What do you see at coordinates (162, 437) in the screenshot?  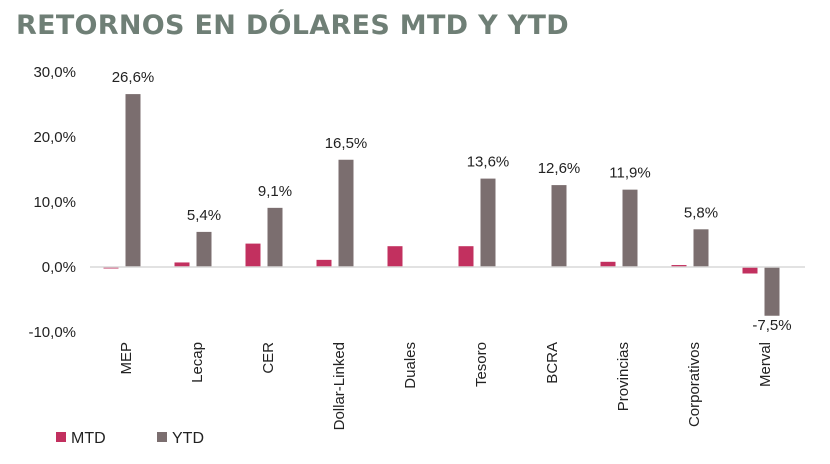 I see `legend-swatch-ytd` at bounding box center [162, 437].